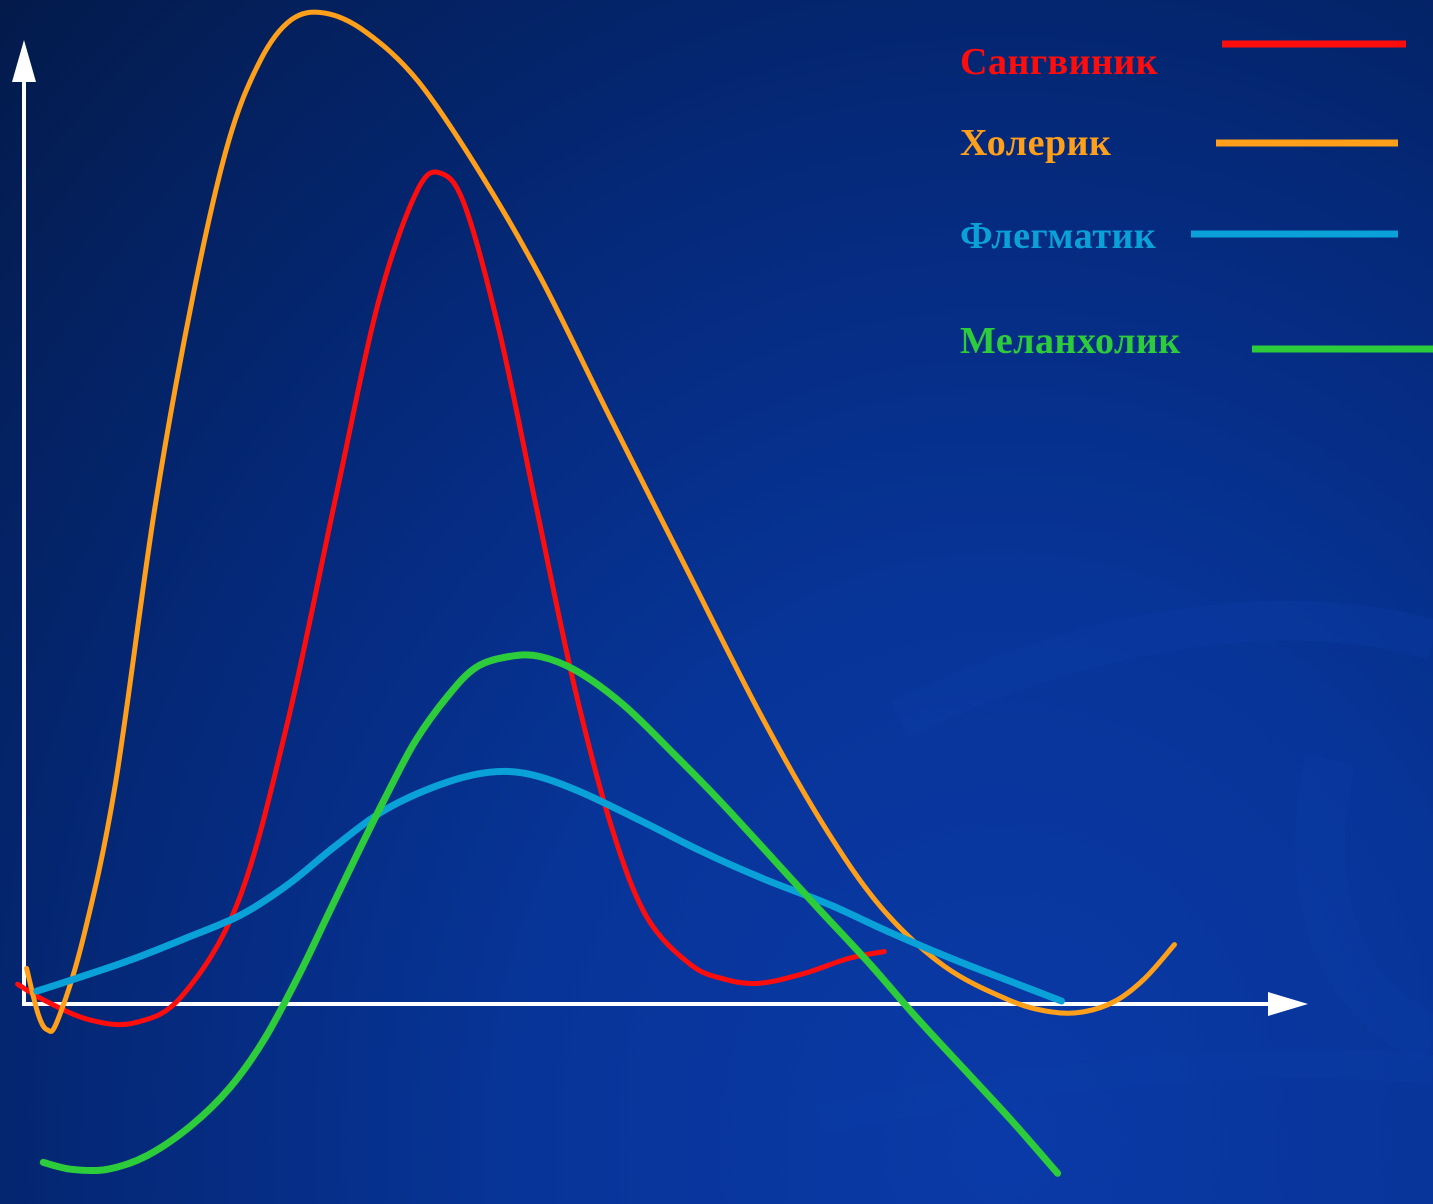 The height and width of the screenshot is (1204, 1433). Describe the element at coordinates (1183, 61) in the screenshot. I see `legend-entry-sanguine: Сангвиник` at that location.